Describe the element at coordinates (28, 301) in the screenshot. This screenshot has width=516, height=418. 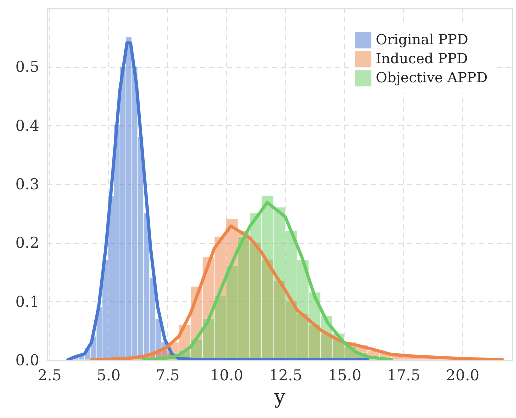
I see `y-tick-label: 0.1` at that location.